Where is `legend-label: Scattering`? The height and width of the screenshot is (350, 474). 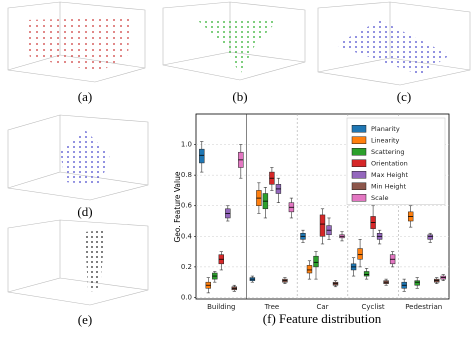 legend-label: Scattering is located at coordinates (388, 152).